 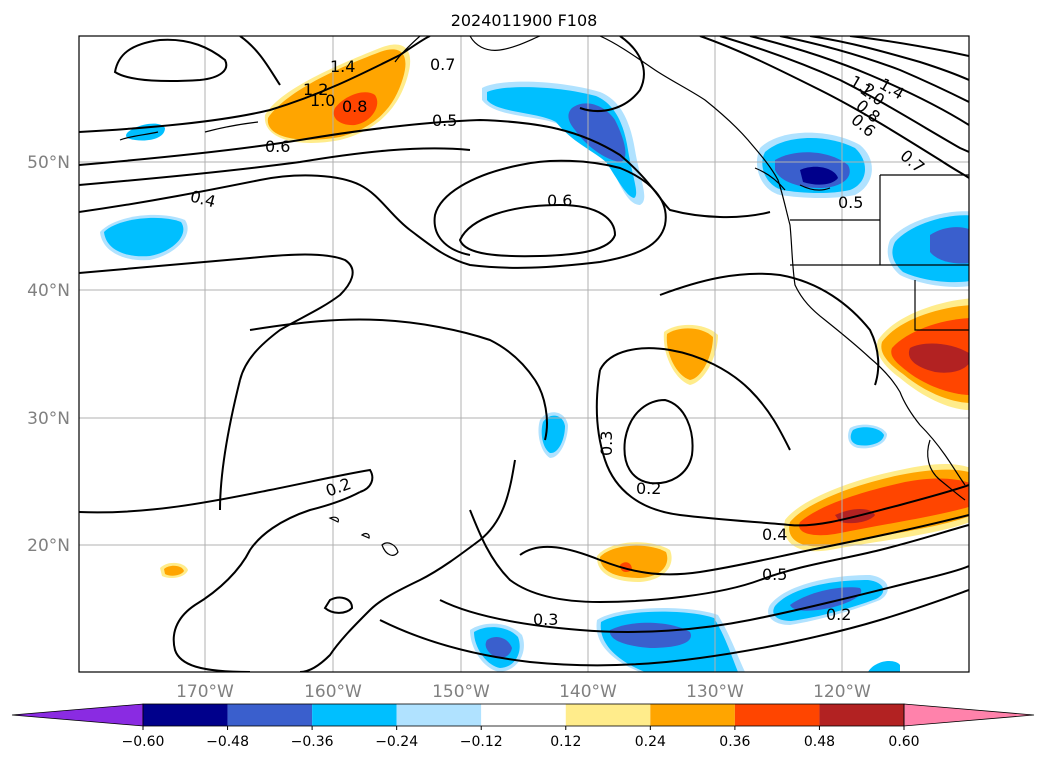 What do you see at coordinates (734, 742) in the screenshot?
I see `colorbar-tick-label: 0.36` at bounding box center [734, 742].